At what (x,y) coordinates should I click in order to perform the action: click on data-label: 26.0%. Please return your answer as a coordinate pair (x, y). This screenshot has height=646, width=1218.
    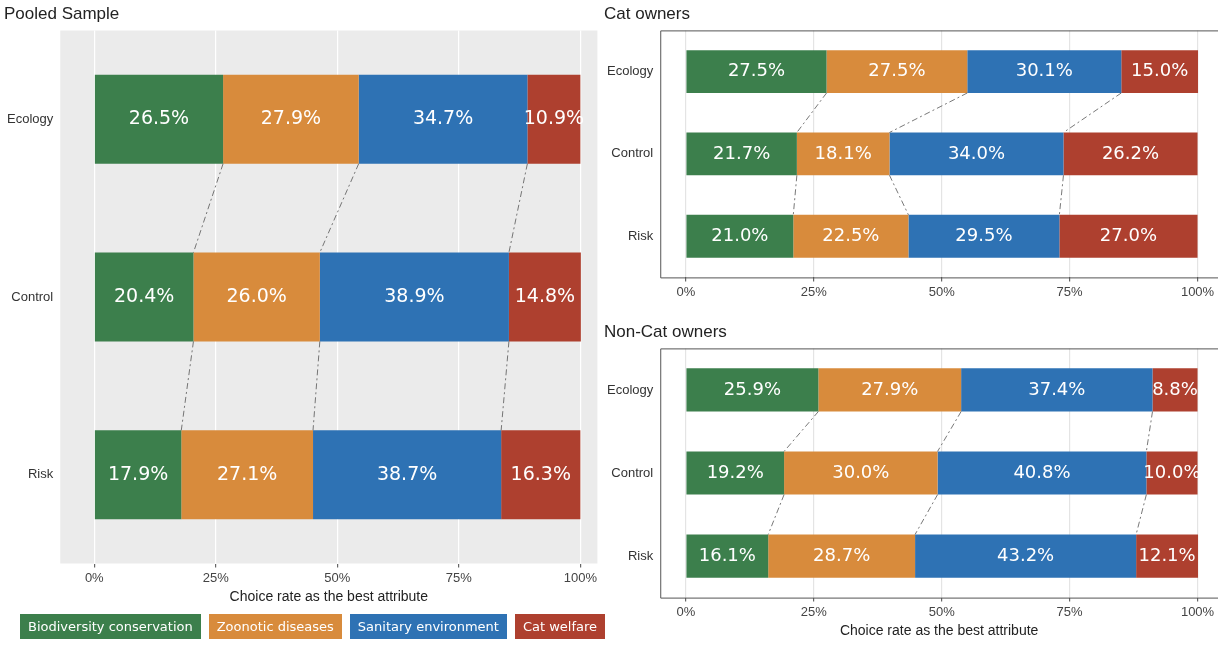
    Looking at the image, I should click on (256, 294).